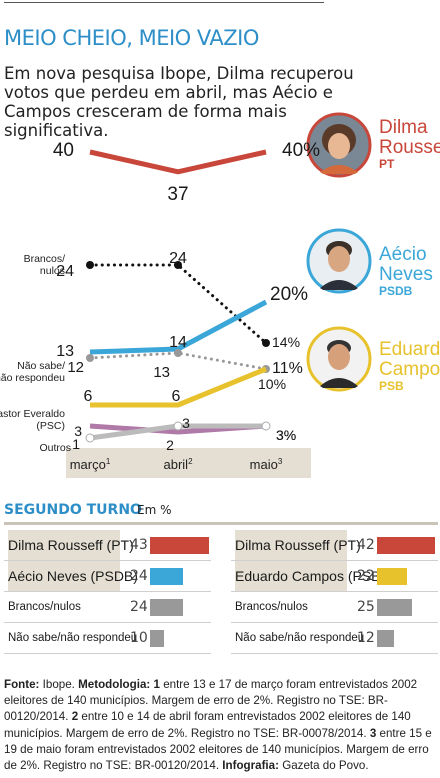 Image resolution: width=440 pixels, height=778 pixels. What do you see at coordinates (409, 366) in the screenshot?
I see `candidate-campos: Eduardo Campos PSB` at bounding box center [409, 366].